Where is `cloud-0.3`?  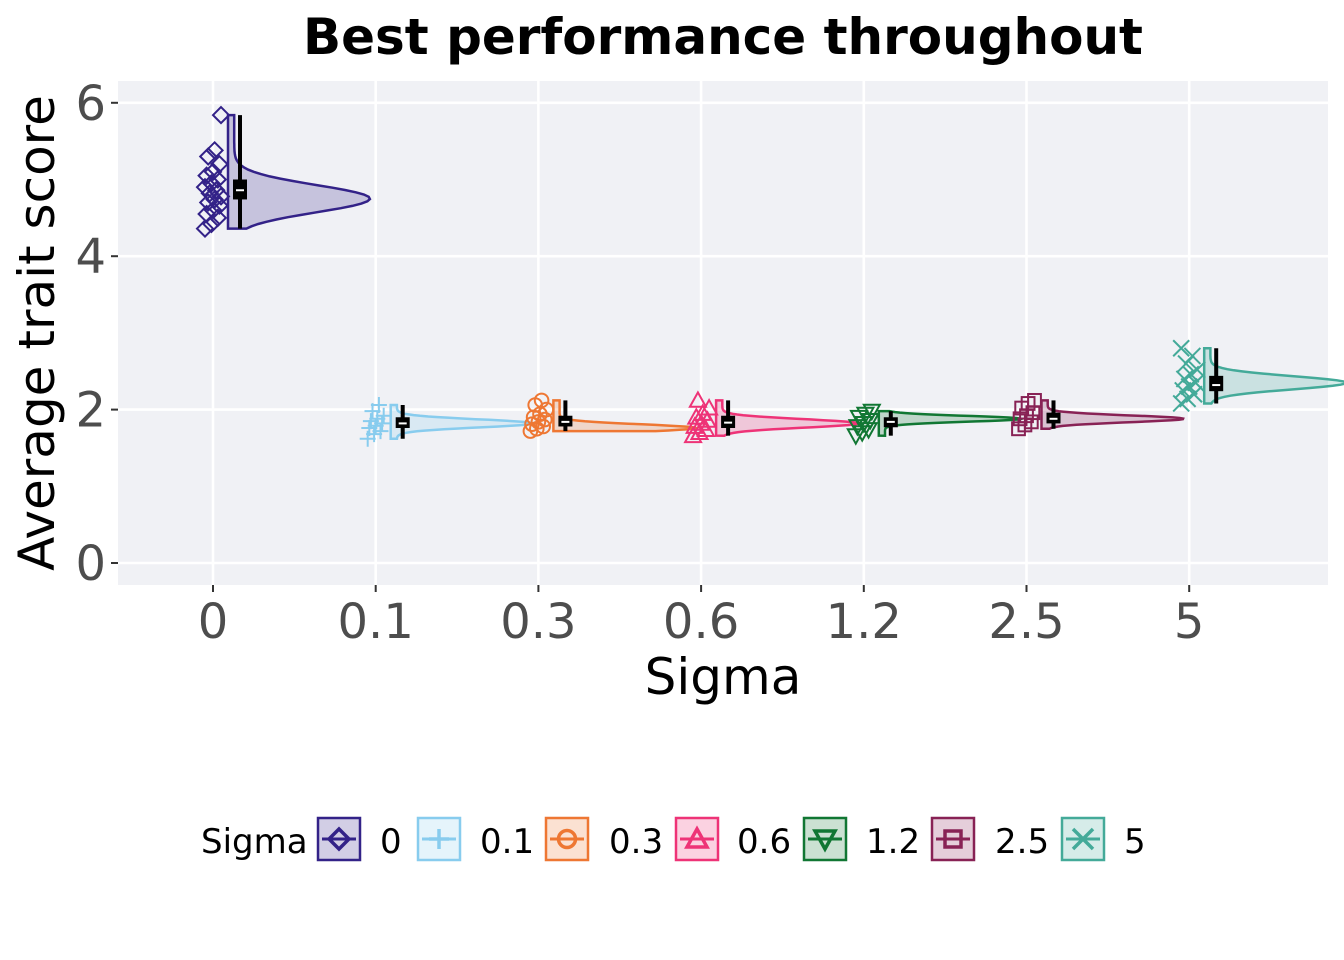
cloud-0.3 is located at coordinates (626, 416).